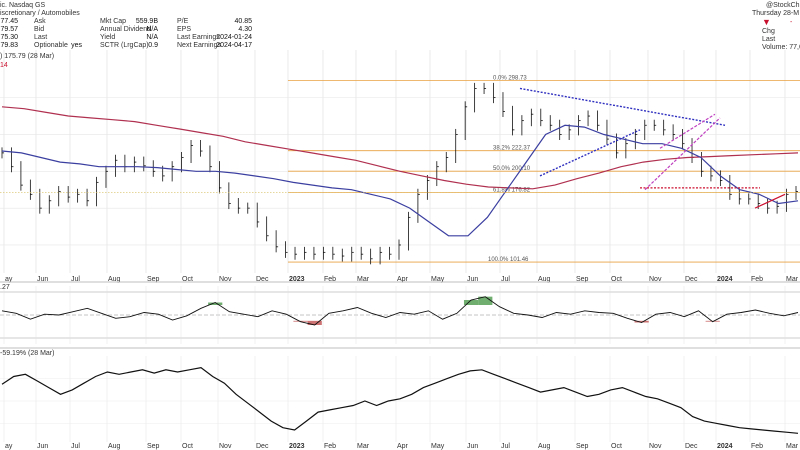 Image resolution: width=800 pixels, height=450 pixels. What do you see at coordinates (9, 45) in the screenshot?
I see `price-optionable-value: 79.83` at bounding box center [9, 45].